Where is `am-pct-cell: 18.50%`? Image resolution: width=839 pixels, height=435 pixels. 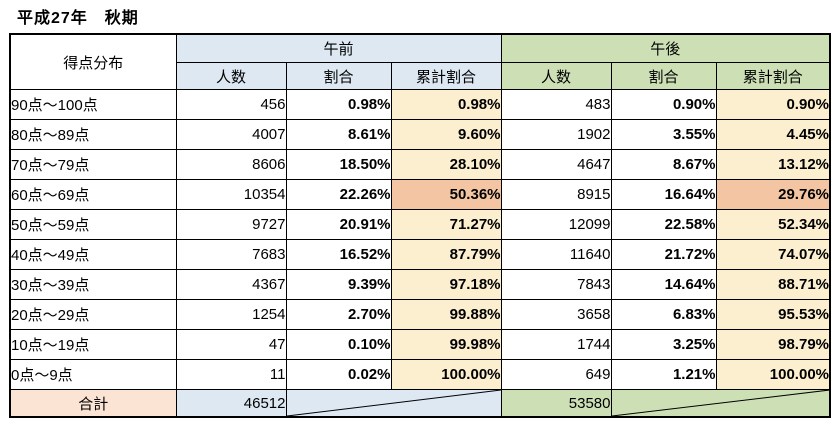 am-pct-cell: 18.50% is located at coordinates (338, 164).